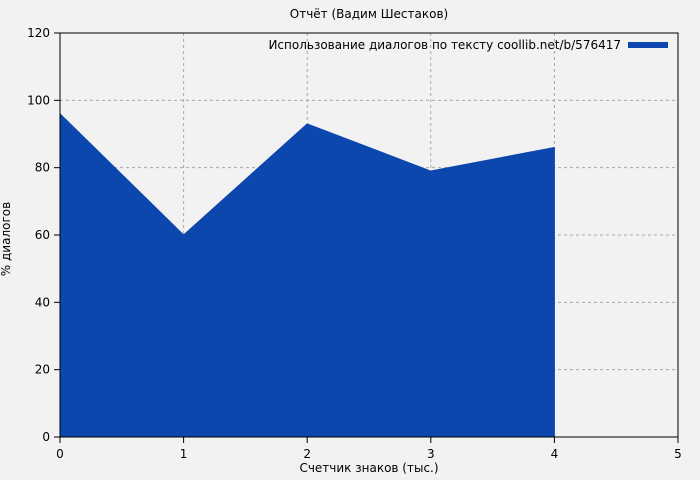  I want to click on y-tick-label: 100, so click(38, 100).